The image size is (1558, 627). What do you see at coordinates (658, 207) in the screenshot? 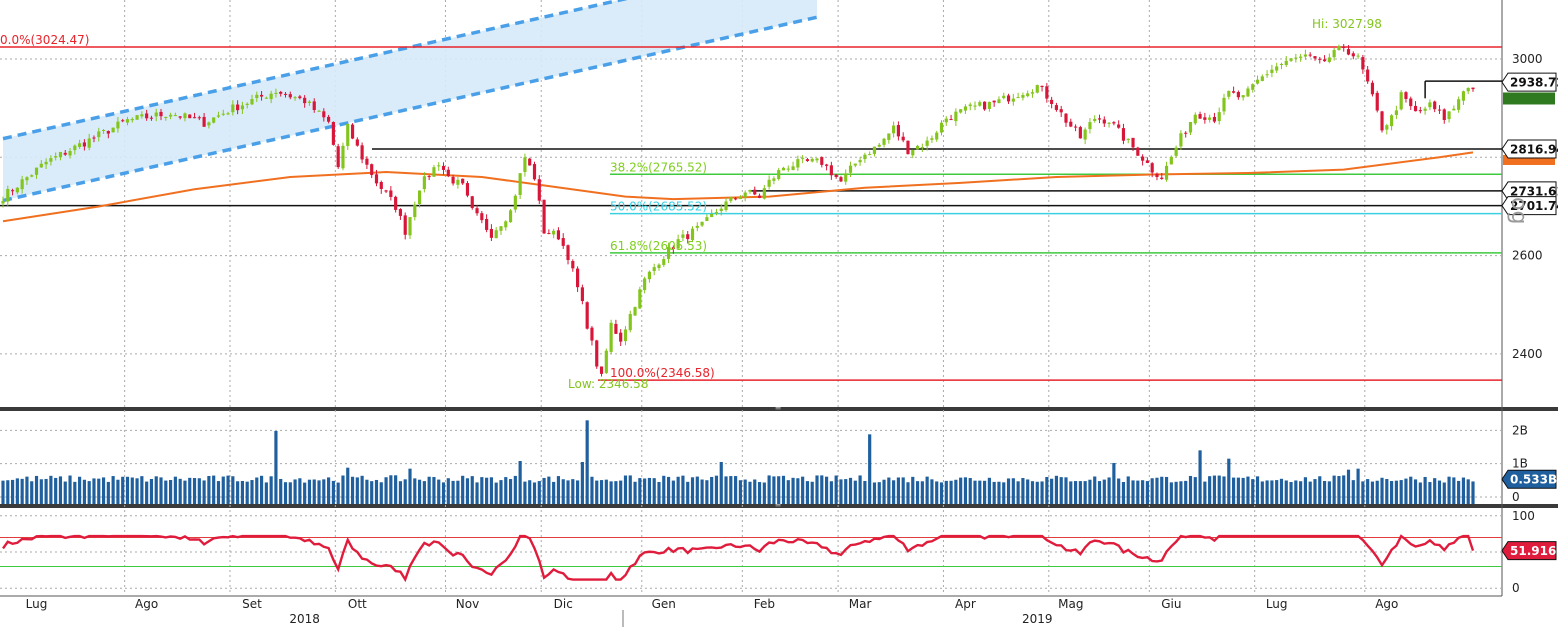
I see `fib-label: 50.0%(2685.52)` at bounding box center [658, 207].